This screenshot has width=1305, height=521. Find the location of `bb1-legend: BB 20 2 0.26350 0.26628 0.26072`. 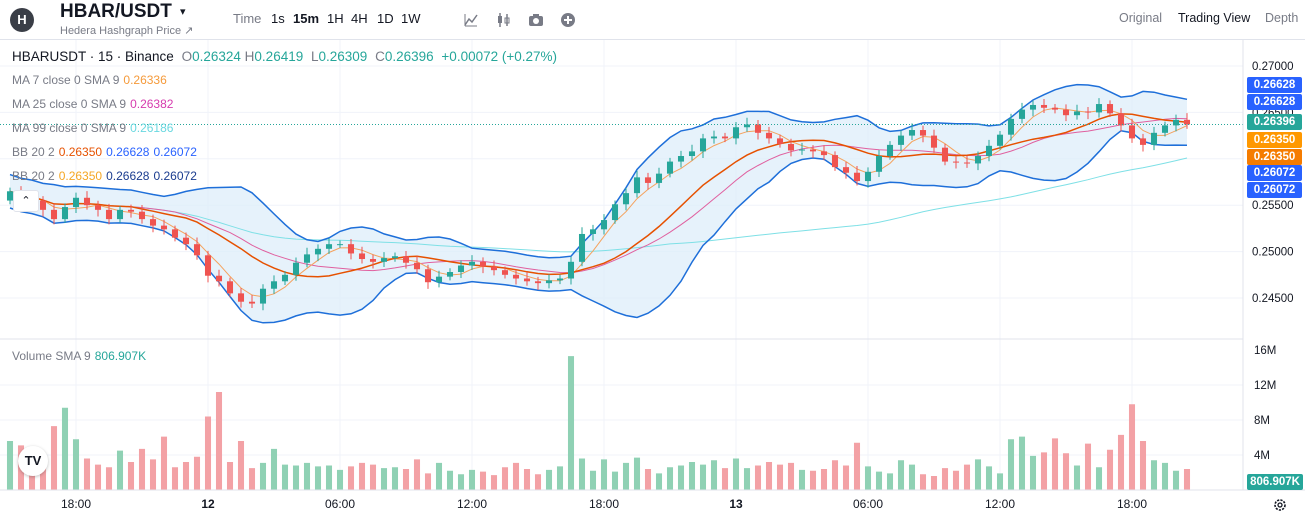

bb1-legend: BB 20 2 0.26350 0.26628 0.26072 is located at coordinates (106, 152).